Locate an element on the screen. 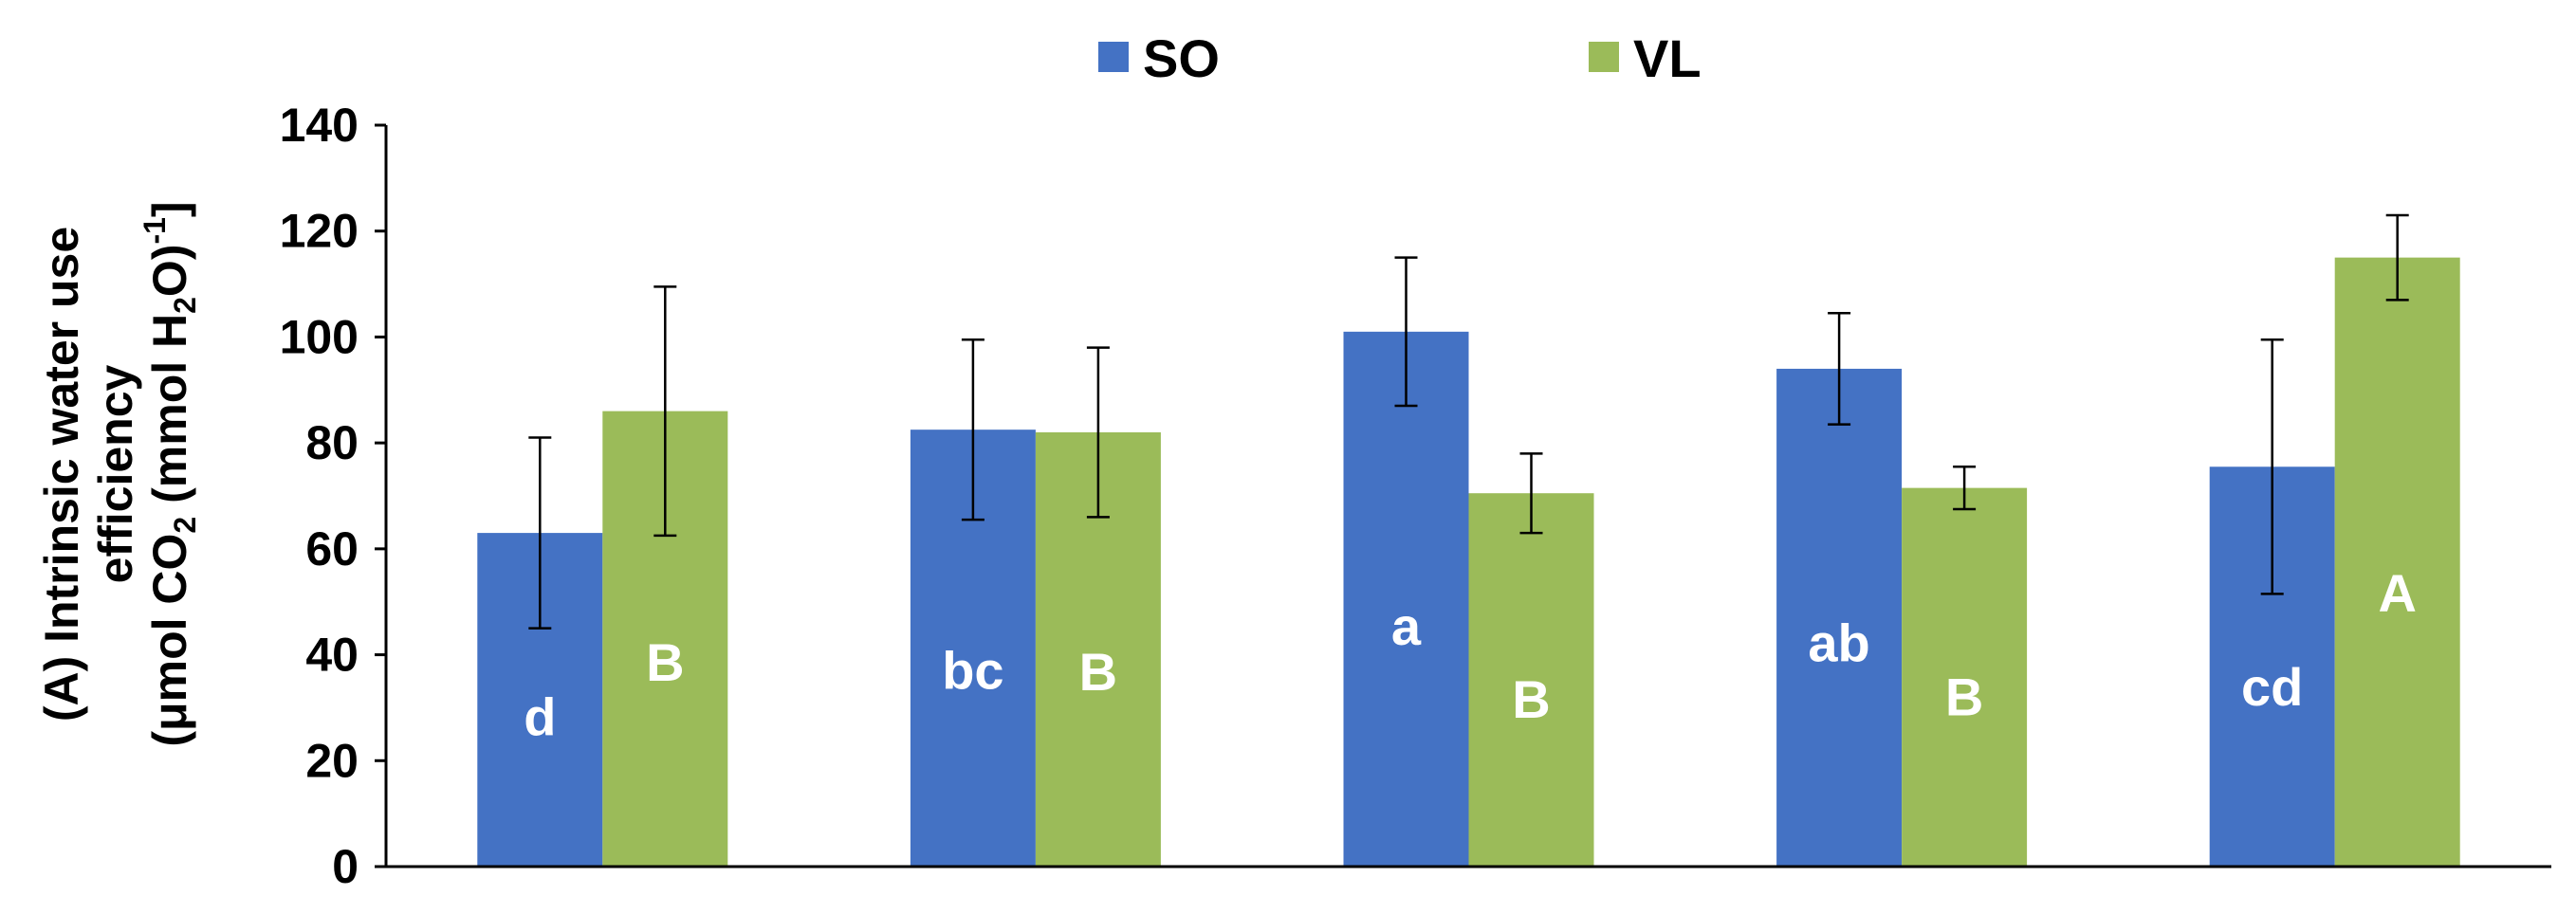 Image resolution: width=2576 pixels, height=914 pixels. y-tick-label: 0 is located at coordinates (345, 867).